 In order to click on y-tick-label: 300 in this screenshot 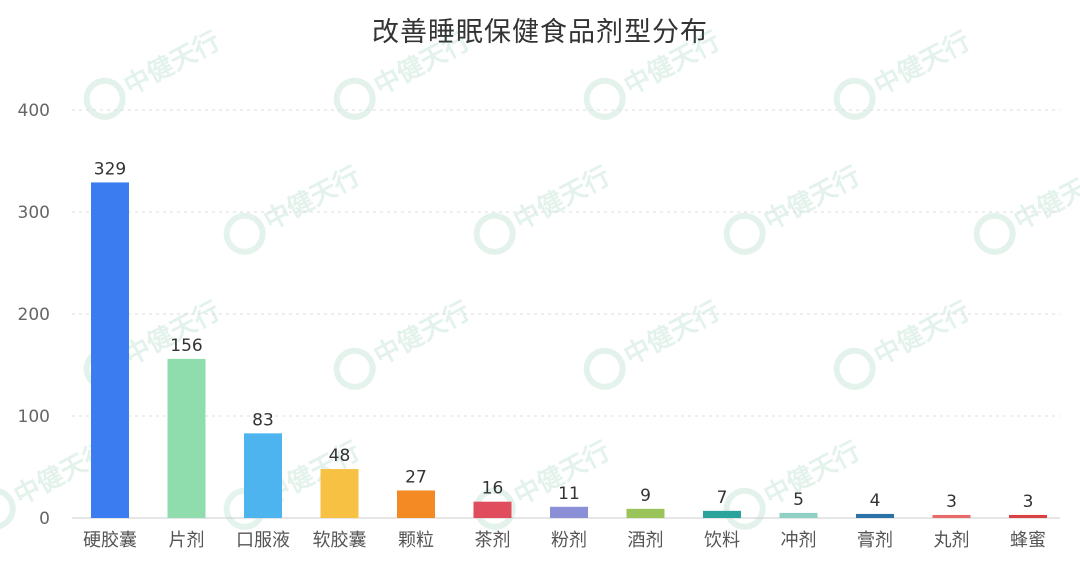, I will do `click(34, 213)`.